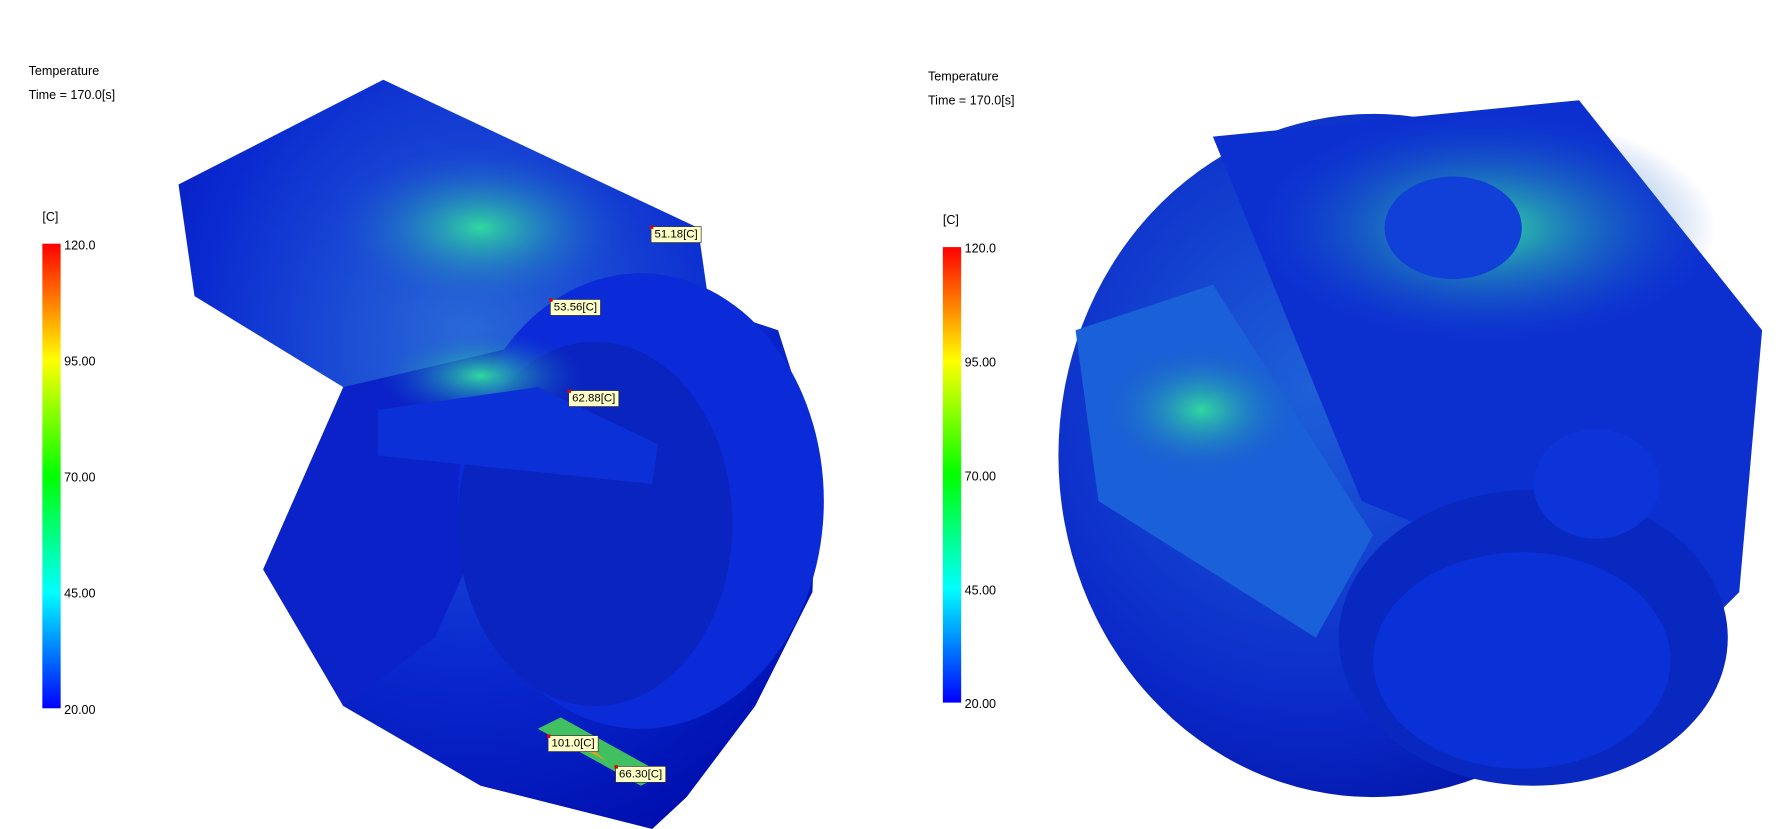 The height and width of the screenshot is (829, 1785). I want to click on probe-label: 101.0[C], so click(573, 744).